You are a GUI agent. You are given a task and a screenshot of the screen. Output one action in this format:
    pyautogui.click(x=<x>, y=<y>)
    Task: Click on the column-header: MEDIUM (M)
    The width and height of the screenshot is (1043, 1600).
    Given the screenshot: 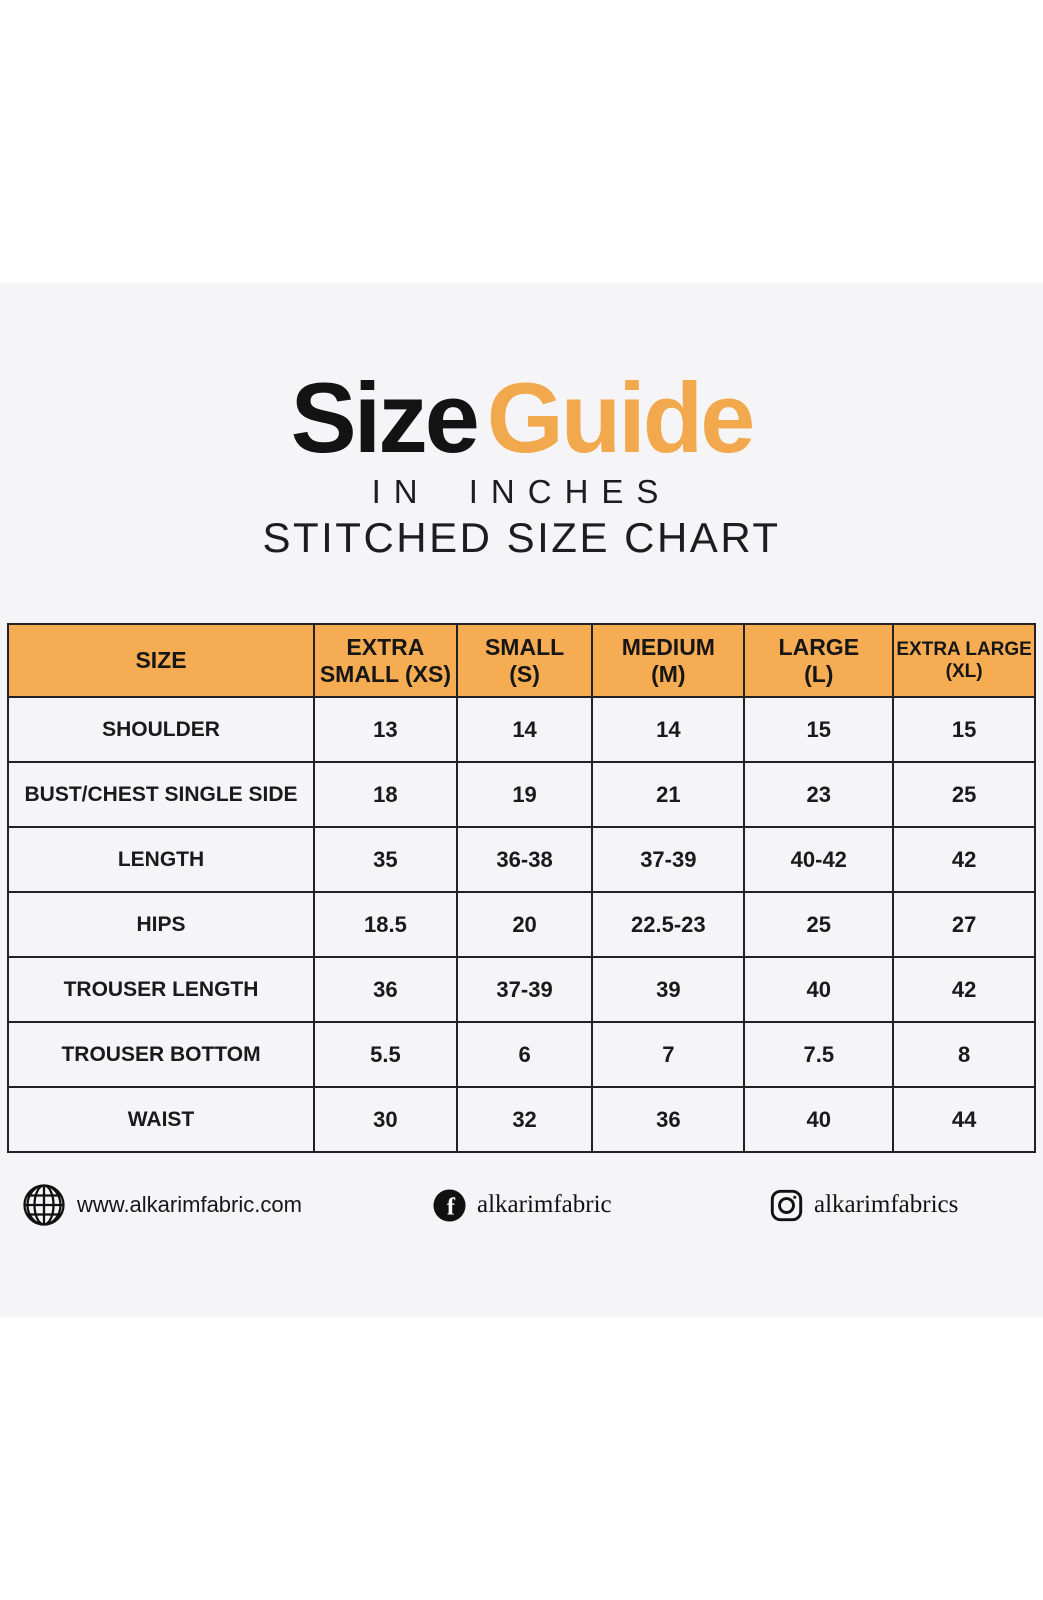 What is the action you would take?
    pyautogui.click(x=668, y=660)
    